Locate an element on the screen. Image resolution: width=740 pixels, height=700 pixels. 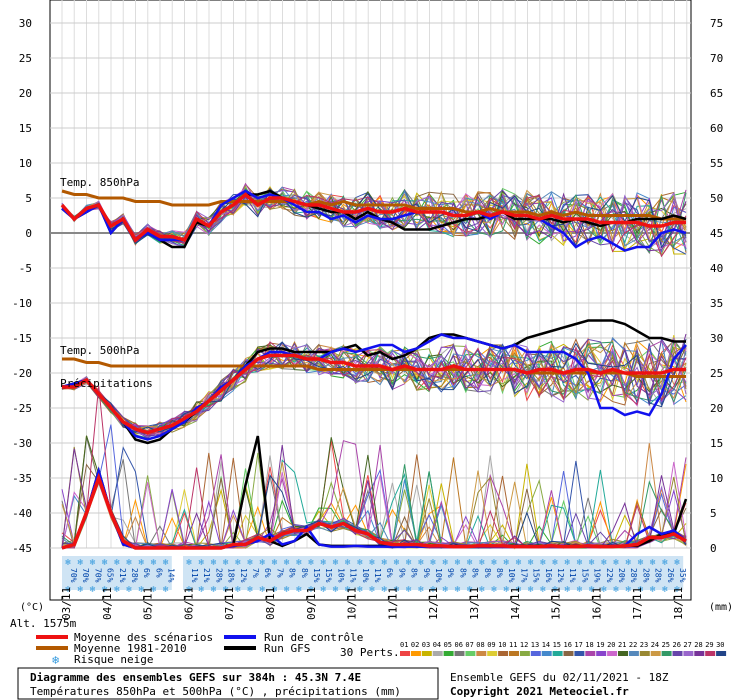
series-t500-line is located at coordinates (374, 367).